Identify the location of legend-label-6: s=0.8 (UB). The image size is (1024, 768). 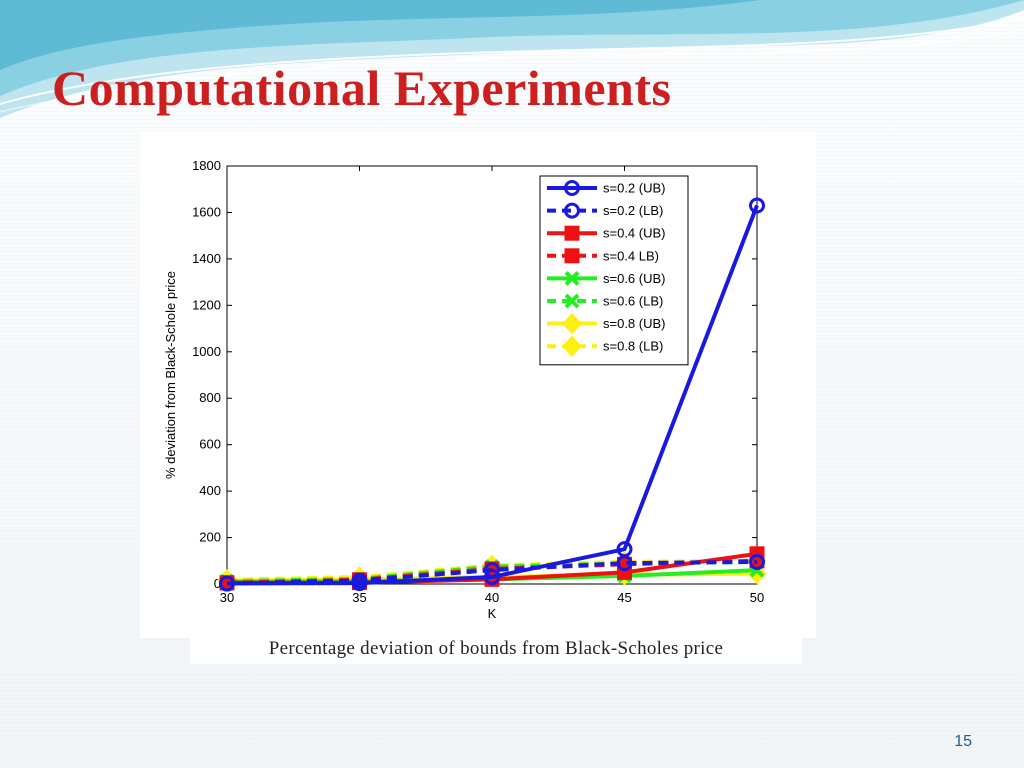
(634, 323).